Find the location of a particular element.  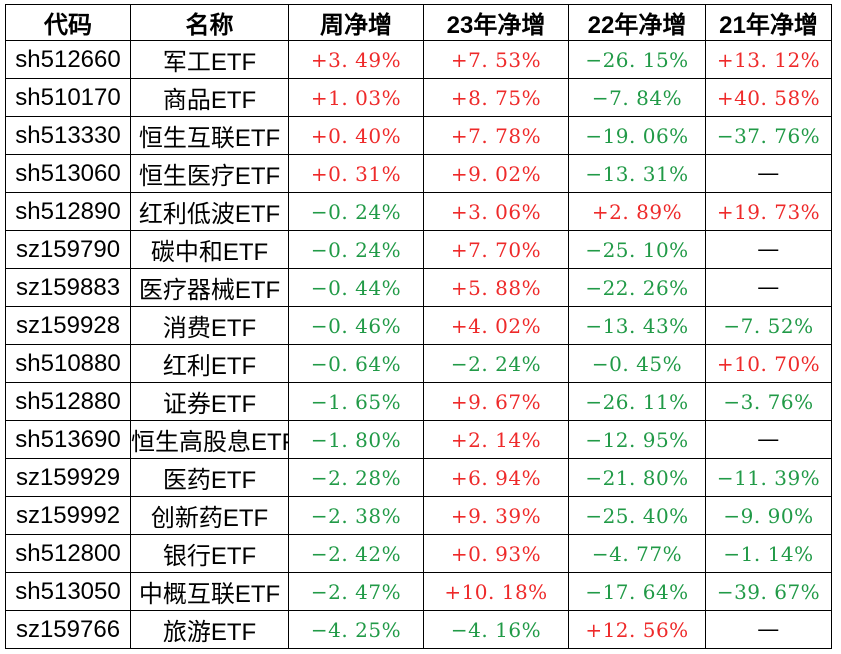

etf-code-cell: sz159929 is located at coordinates (68, 477).